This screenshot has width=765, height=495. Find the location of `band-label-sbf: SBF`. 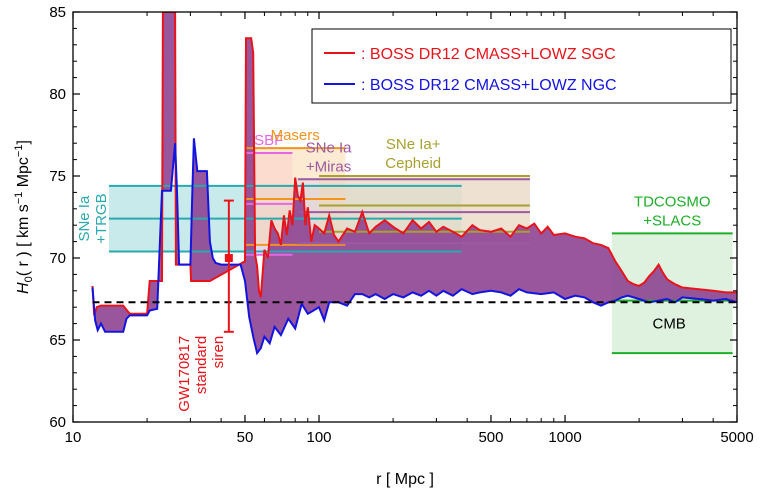

band-label-sbf: SBF is located at coordinates (268, 140).